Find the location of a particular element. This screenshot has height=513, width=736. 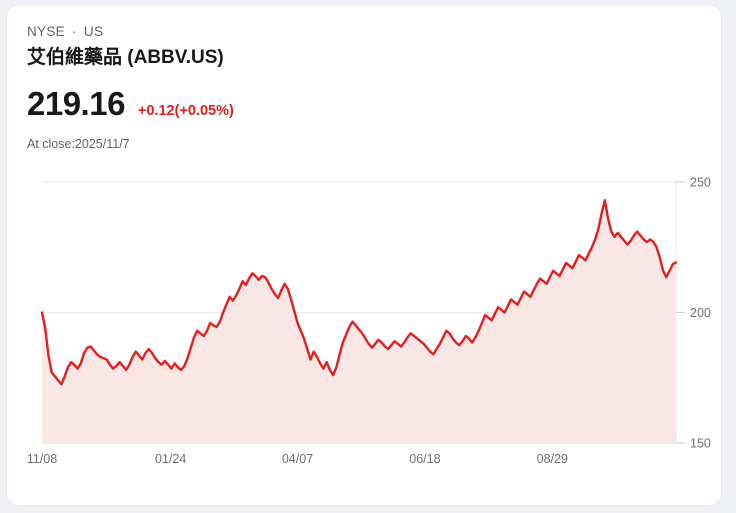

exchange-label: NYSE is located at coordinates (46, 31).